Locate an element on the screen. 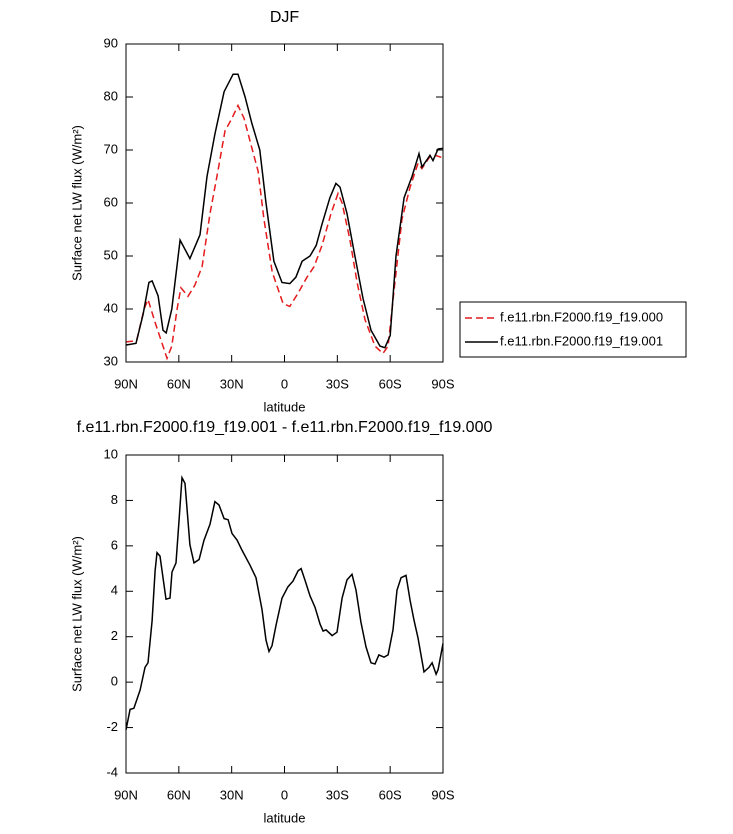  y-tick-label: 70 is located at coordinates (111, 148).